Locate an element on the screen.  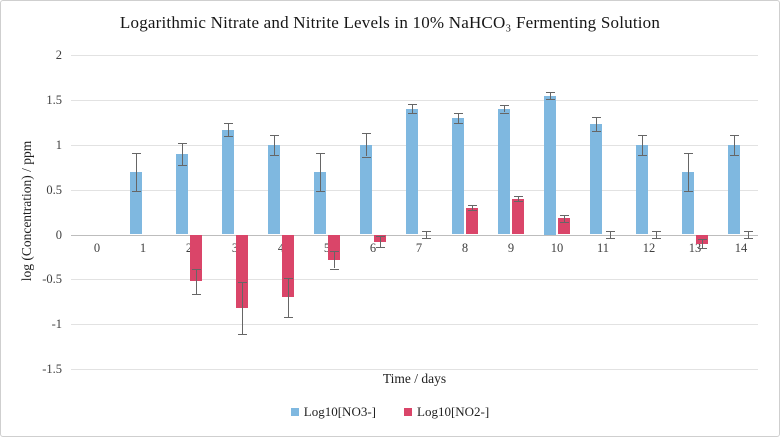
x-tick-label: 0 is located at coordinates (97, 247).